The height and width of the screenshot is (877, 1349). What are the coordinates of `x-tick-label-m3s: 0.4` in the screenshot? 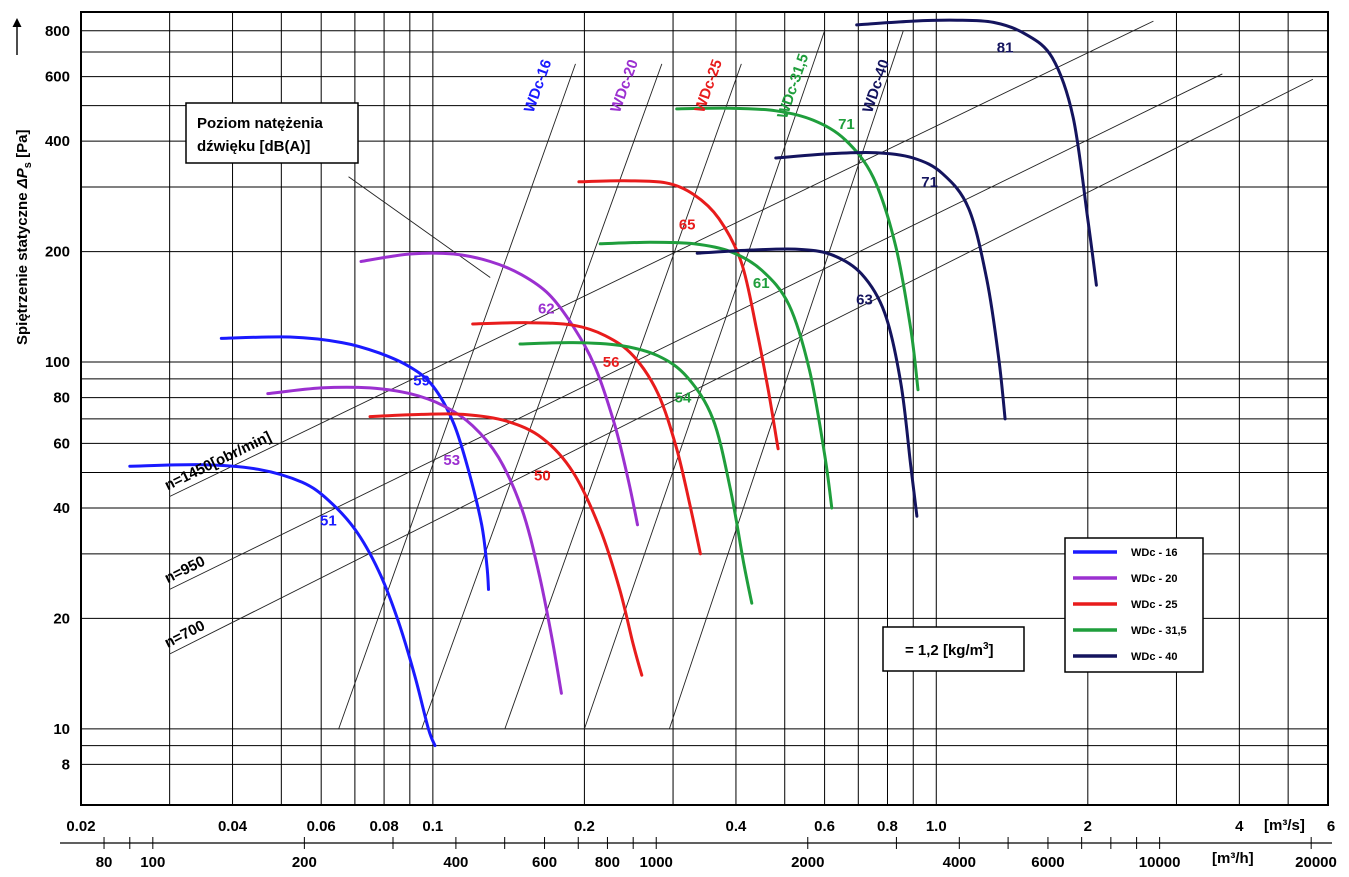 It's located at (737, 826).